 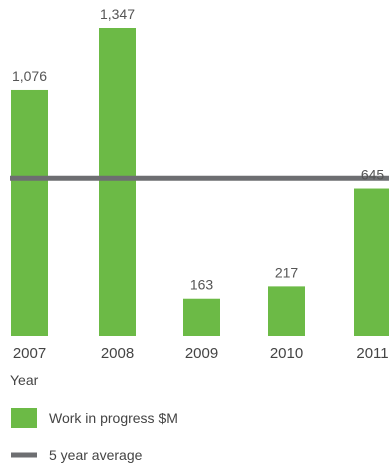 I want to click on value-label-2009: 163, so click(x=202, y=285).